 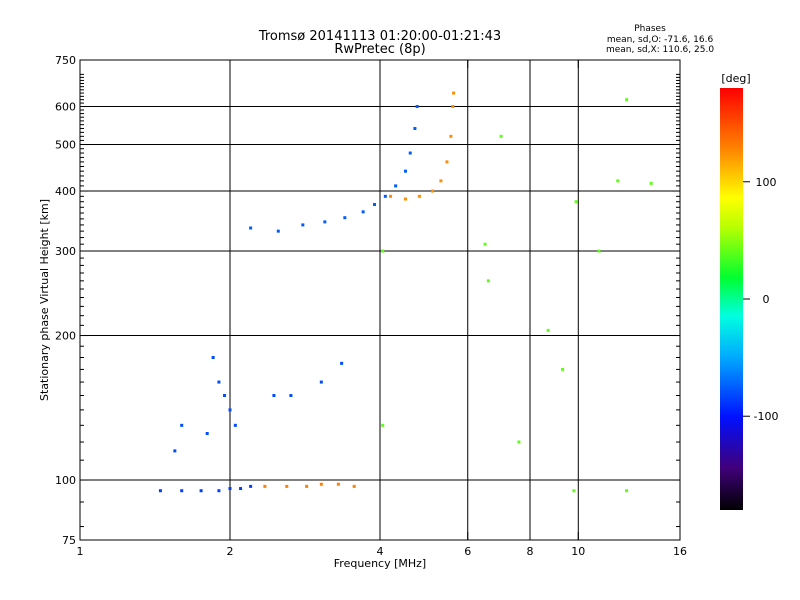 I want to click on colorbar-gradient, so click(x=731, y=299).